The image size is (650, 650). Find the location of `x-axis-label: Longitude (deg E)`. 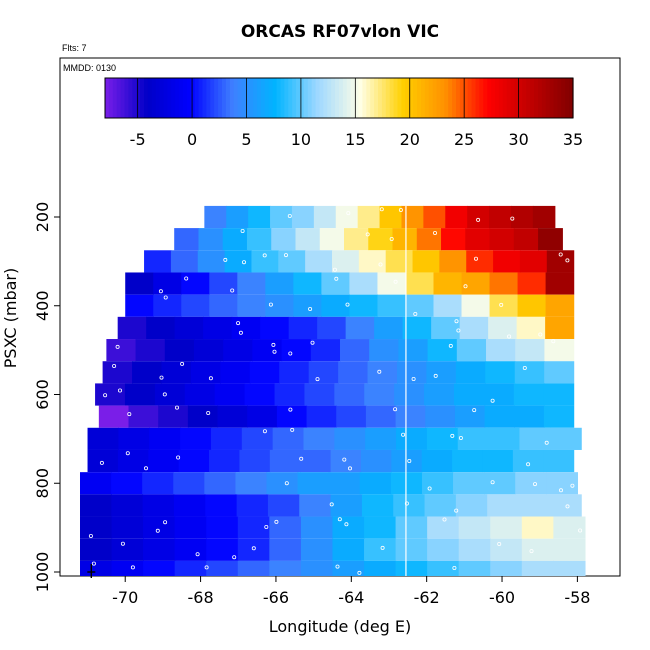

x-axis-label: Longitude (deg E) is located at coordinates (340, 626).